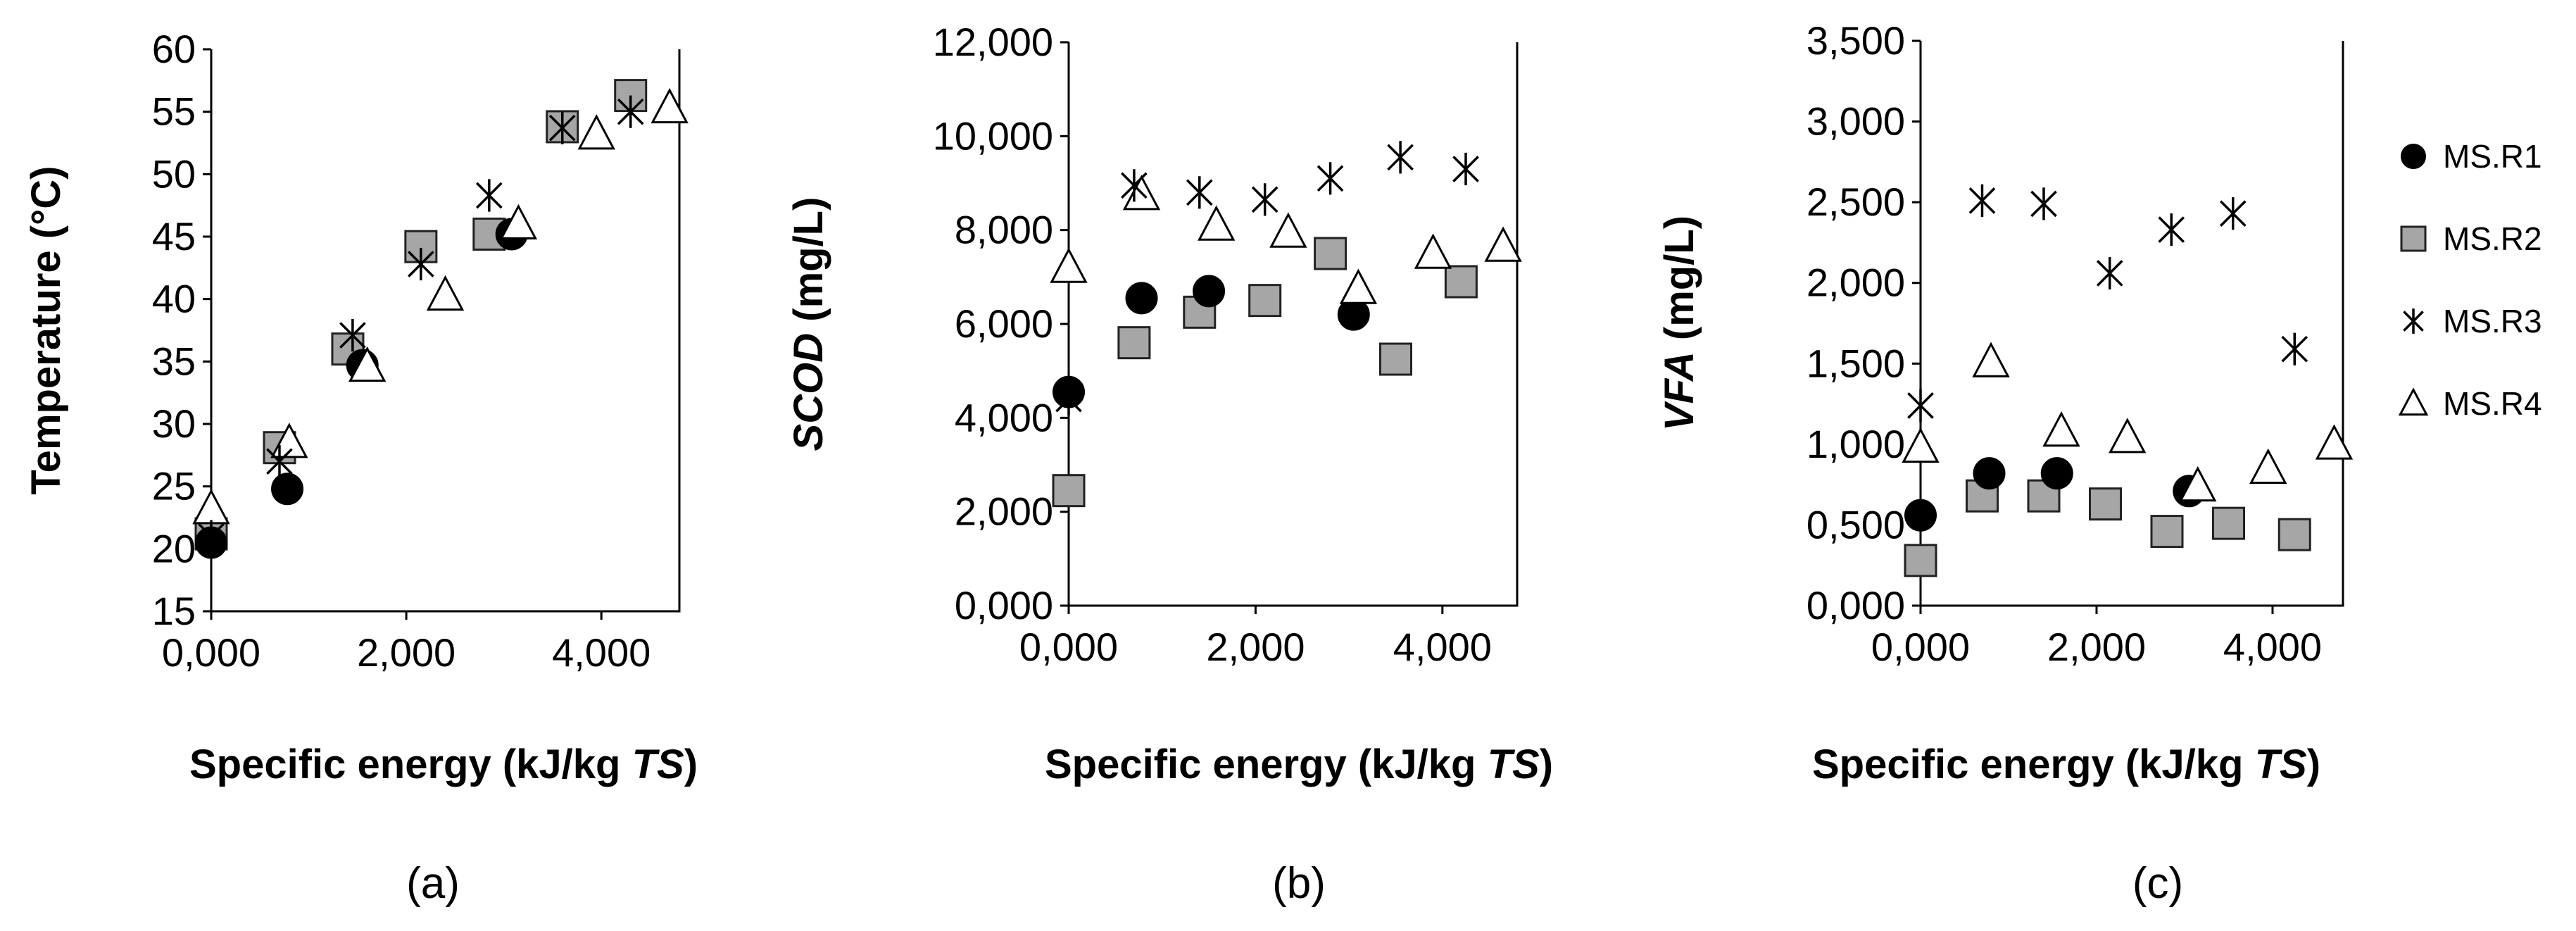 This screenshot has width=2576, height=931. Describe the element at coordinates (174, 49) in the screenshot. I see `y-tick-label: 60` at that location.